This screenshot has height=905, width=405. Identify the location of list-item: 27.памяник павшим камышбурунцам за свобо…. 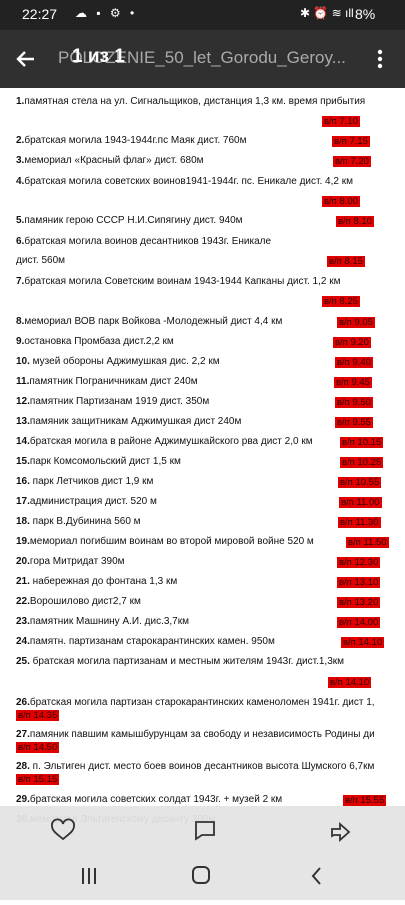
(195, 735).